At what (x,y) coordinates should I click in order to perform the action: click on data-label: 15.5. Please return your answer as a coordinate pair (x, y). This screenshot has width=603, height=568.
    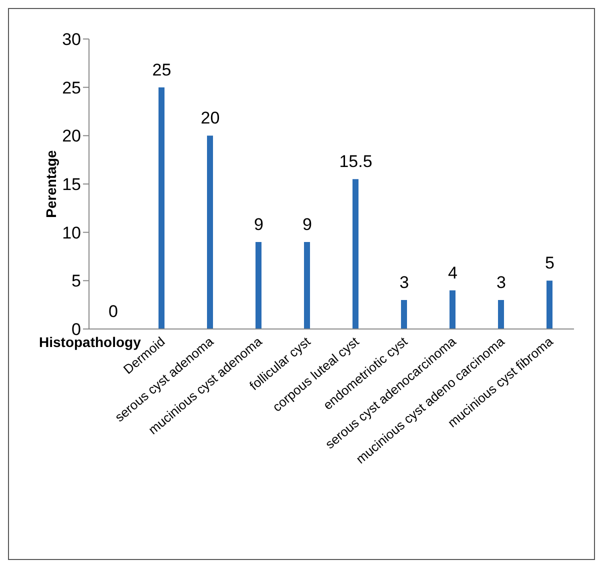
    Looking at the image, I should click on (355, 162).